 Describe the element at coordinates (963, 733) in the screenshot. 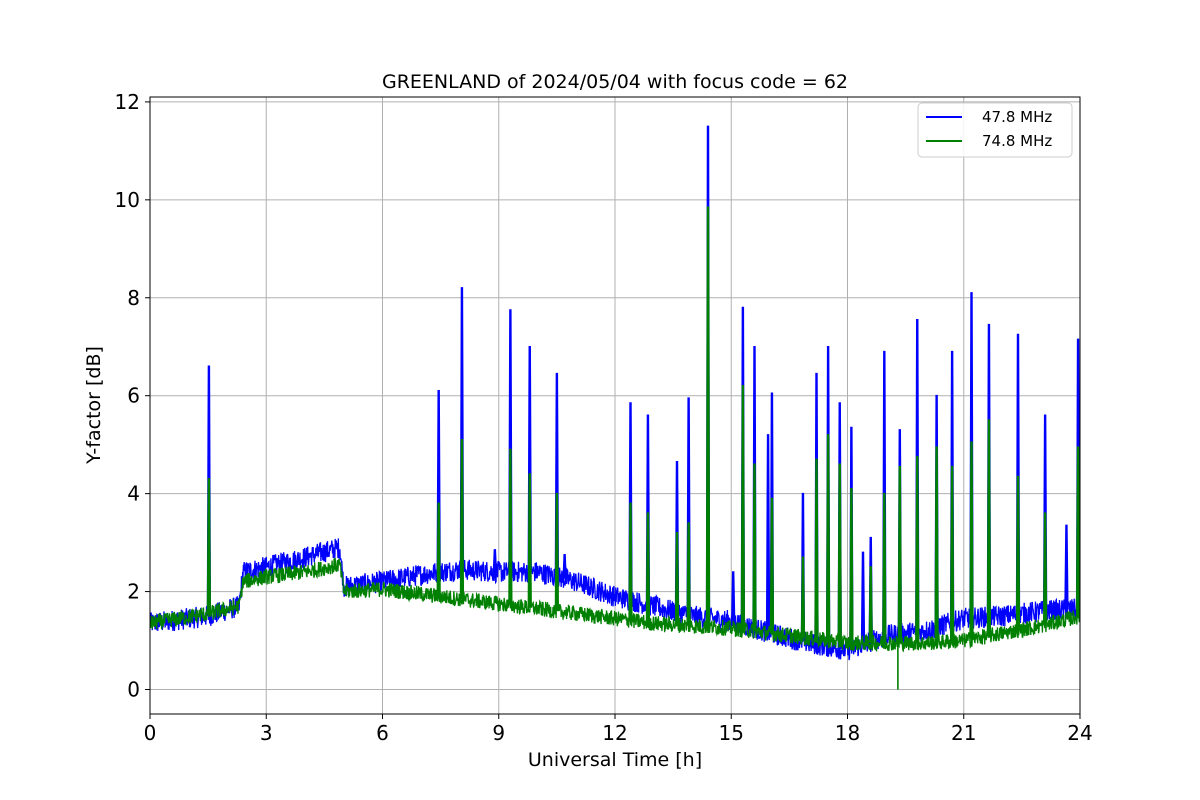

I see `x-tick-label: 21` at that location.